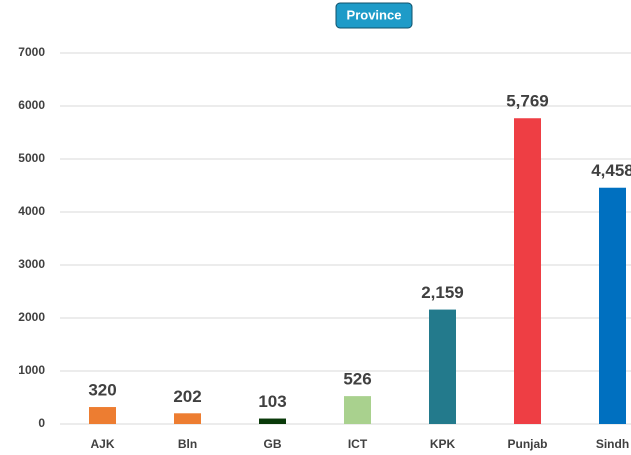 The width and height of the screenshot is (631, 455). What do you see at coordinates (612, 444) in the screenshot?
I see `x-tick-label: Sindh` at bounding box center [612, 444].